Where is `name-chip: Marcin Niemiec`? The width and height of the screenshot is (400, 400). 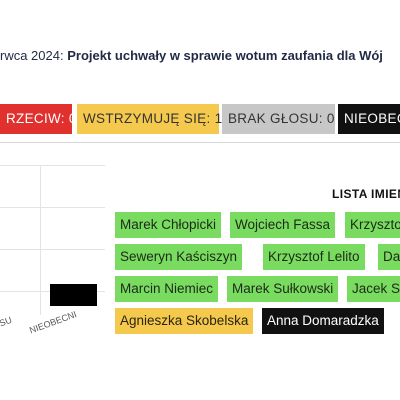 name-chip: Marcin Niemiec is located at coordinates (167, 289).